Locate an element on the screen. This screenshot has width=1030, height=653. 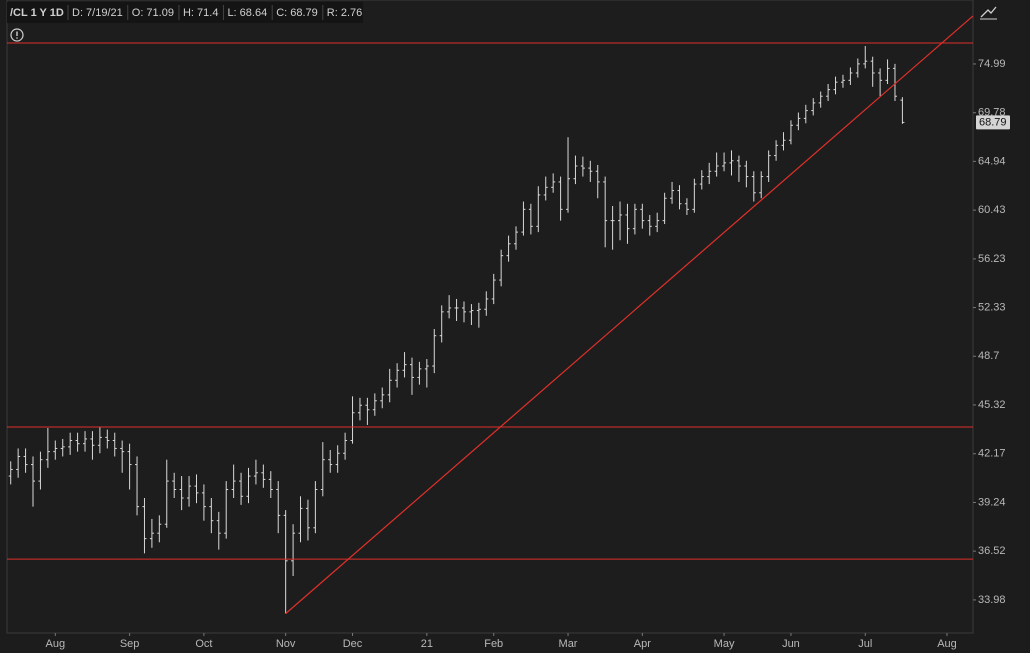
y-tick-label: 45.32 is located at coordinates (992, 405).